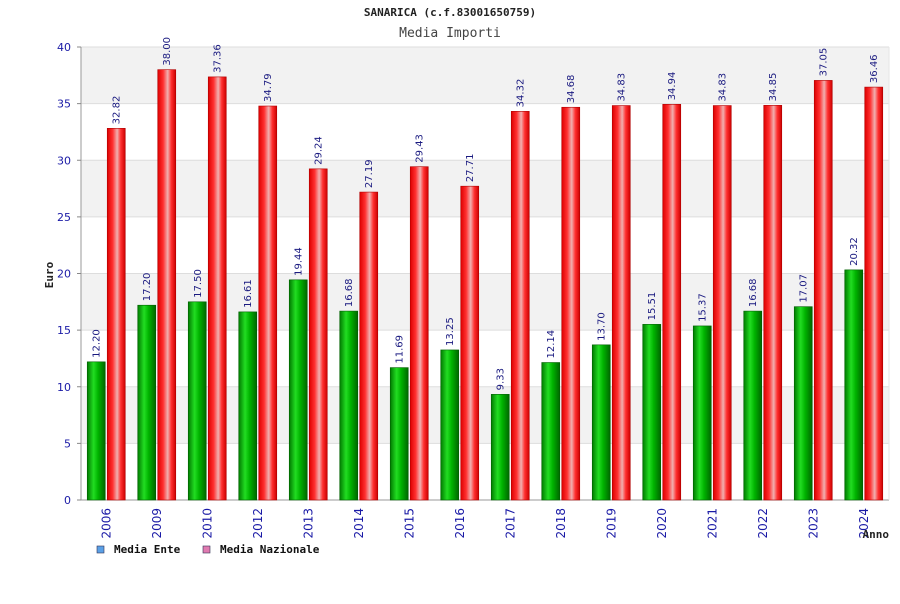 Image resolution: width=900 pixels, height=604 pixels. Describe the element at coordinates (106, 523) in the screenshot. I see `x-tick-label: 2006` at that location.